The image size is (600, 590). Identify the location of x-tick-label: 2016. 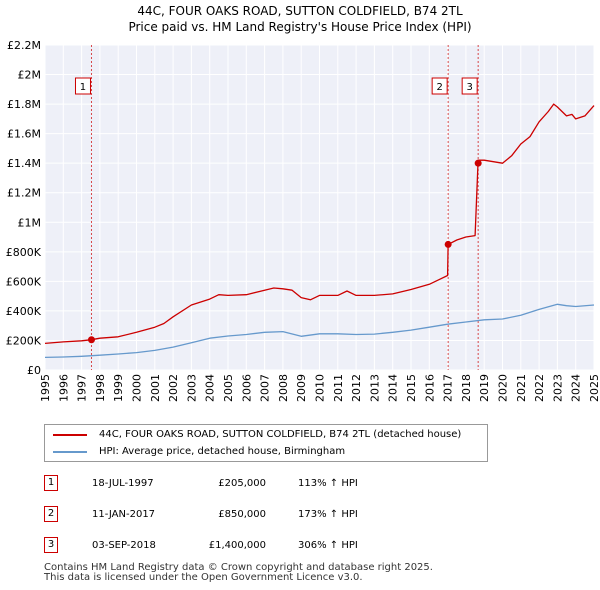
(429, 388).